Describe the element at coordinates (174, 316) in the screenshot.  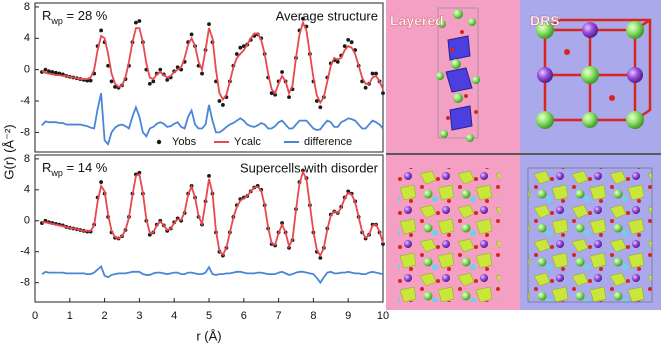
I see `x-tick-label: 4` at that location.